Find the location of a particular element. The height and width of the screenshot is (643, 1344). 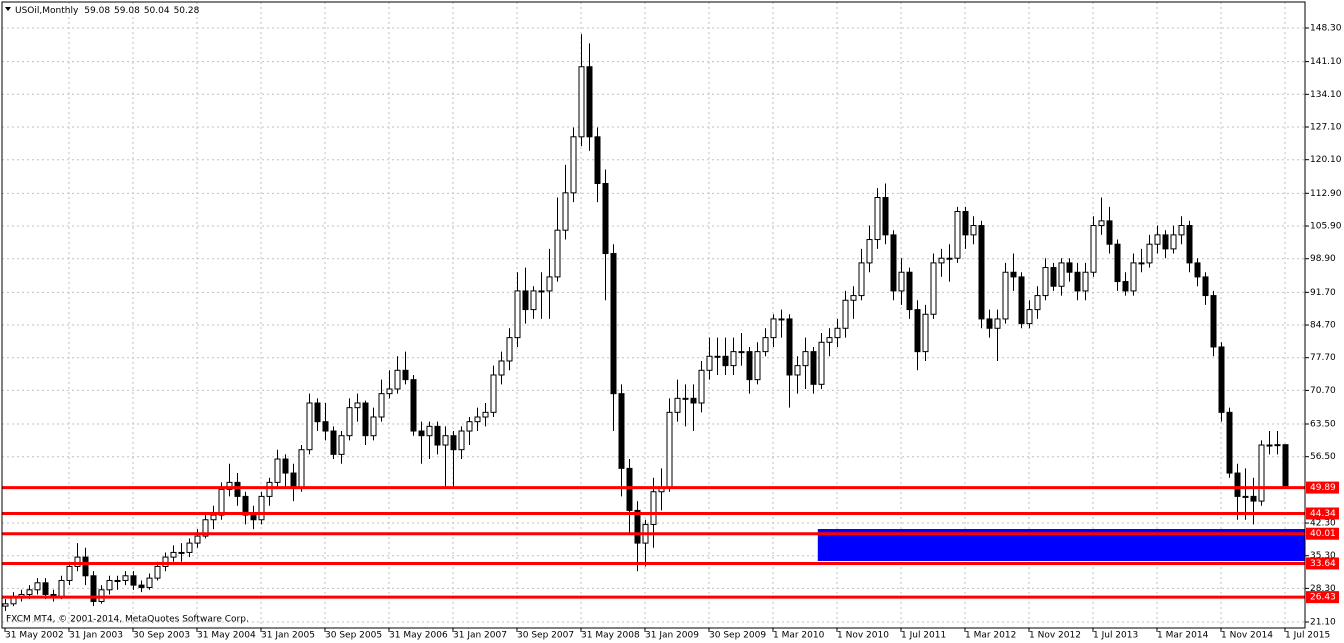

x-tick-label: 1 Jul 2015 is located at coordinates (1307, 636).